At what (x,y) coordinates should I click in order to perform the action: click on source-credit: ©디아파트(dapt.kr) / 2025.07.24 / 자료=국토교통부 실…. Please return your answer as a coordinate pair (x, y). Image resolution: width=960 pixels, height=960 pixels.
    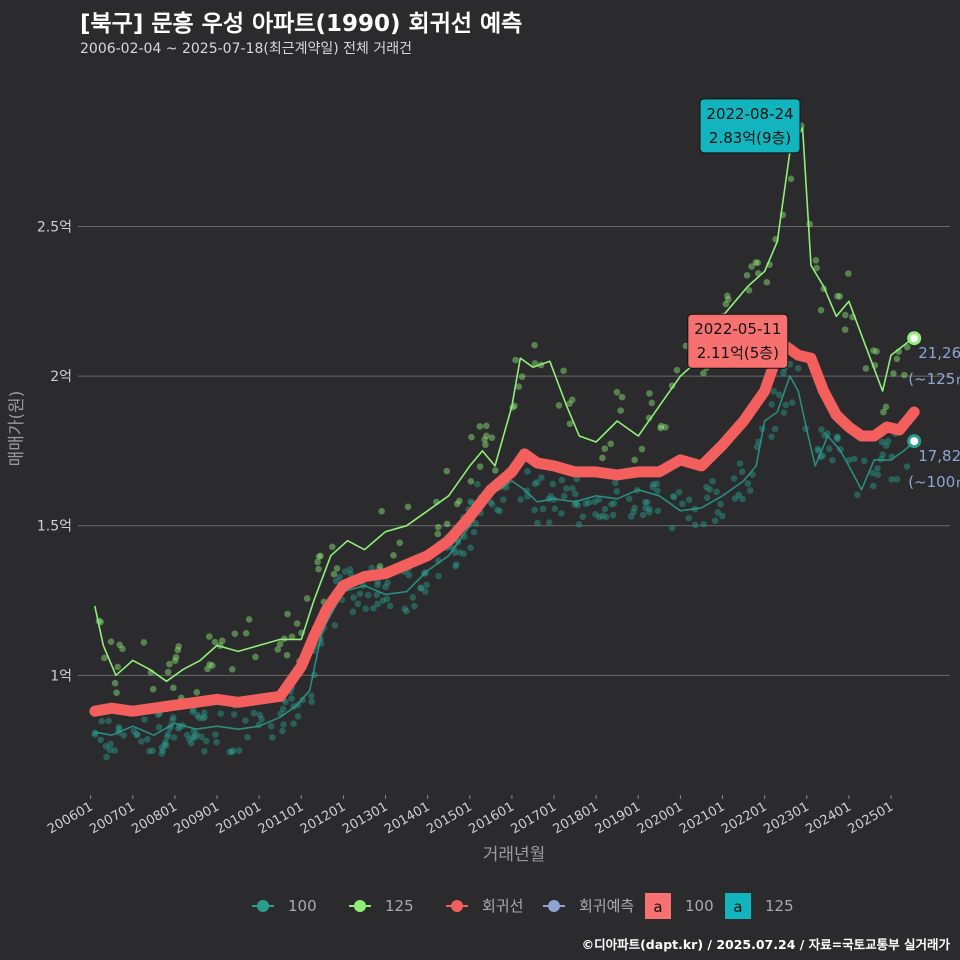
    Looking at the image, I should click on (765, 944).